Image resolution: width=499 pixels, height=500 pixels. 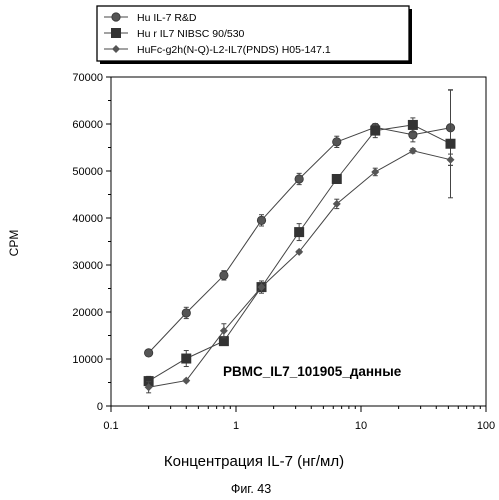 I want to click on x-tick-label: 10, so click(x=361, y=426).